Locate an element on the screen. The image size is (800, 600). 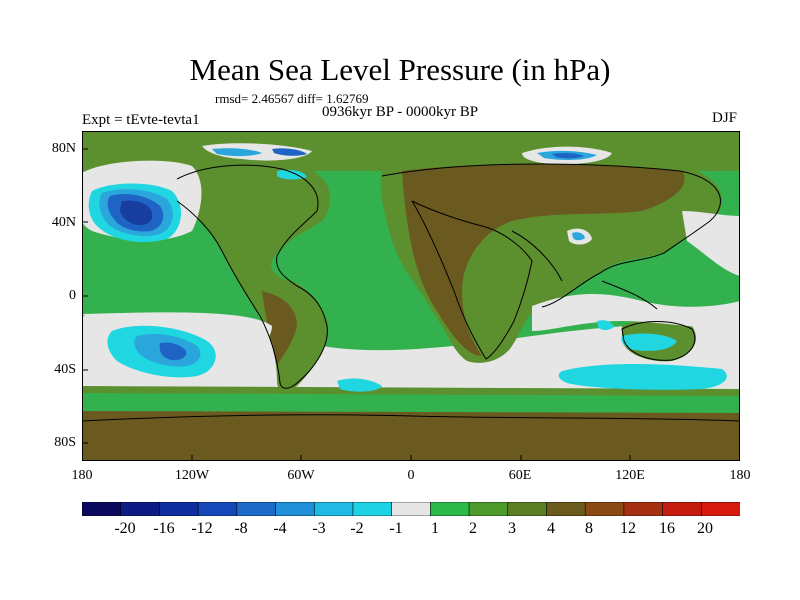
colorbar-label: -2 is located at coordinates (357, 528).